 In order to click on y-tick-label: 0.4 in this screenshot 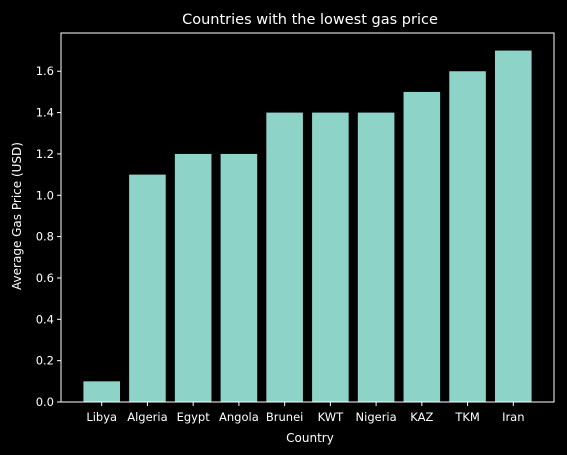, I will do `click(45, 319)`.